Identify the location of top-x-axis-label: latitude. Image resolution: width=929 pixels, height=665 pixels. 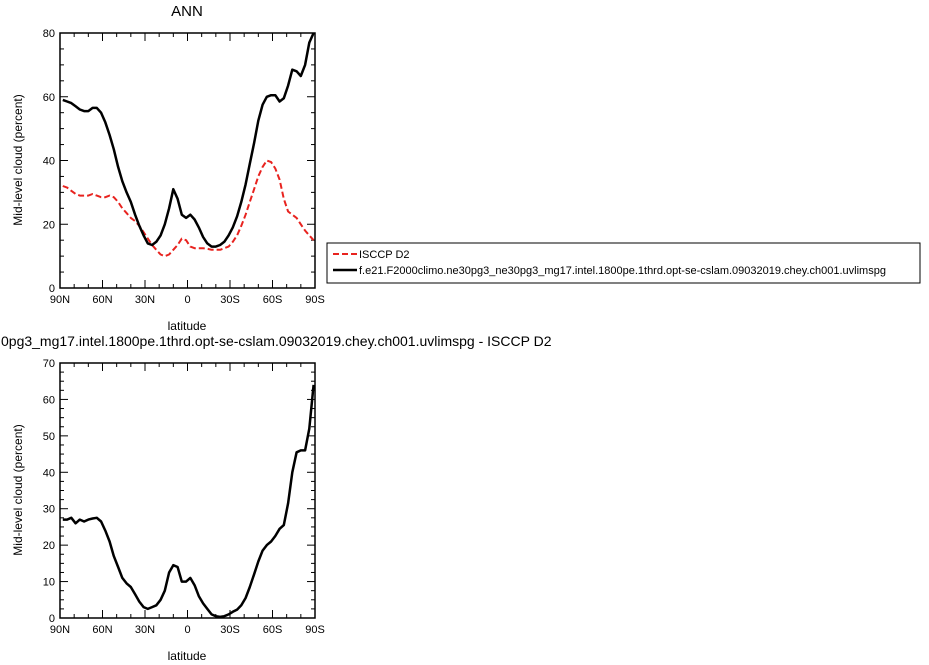
(187, 326).